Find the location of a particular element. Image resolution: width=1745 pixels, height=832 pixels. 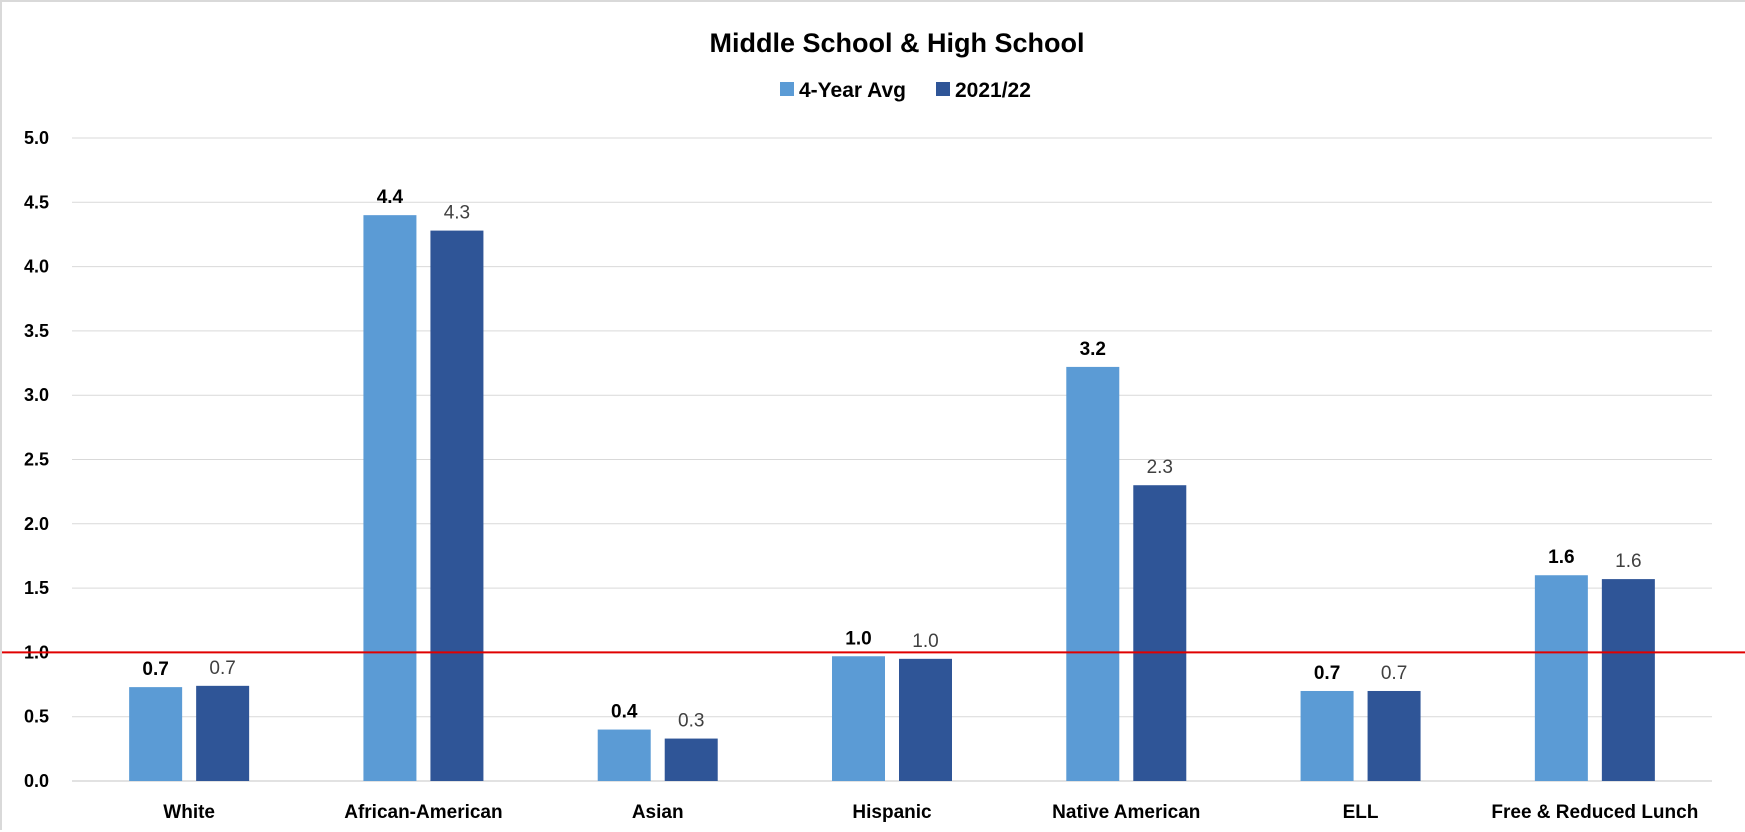

legend: 4-Year Avg 2021/22 is located at coordinates (905, 90).